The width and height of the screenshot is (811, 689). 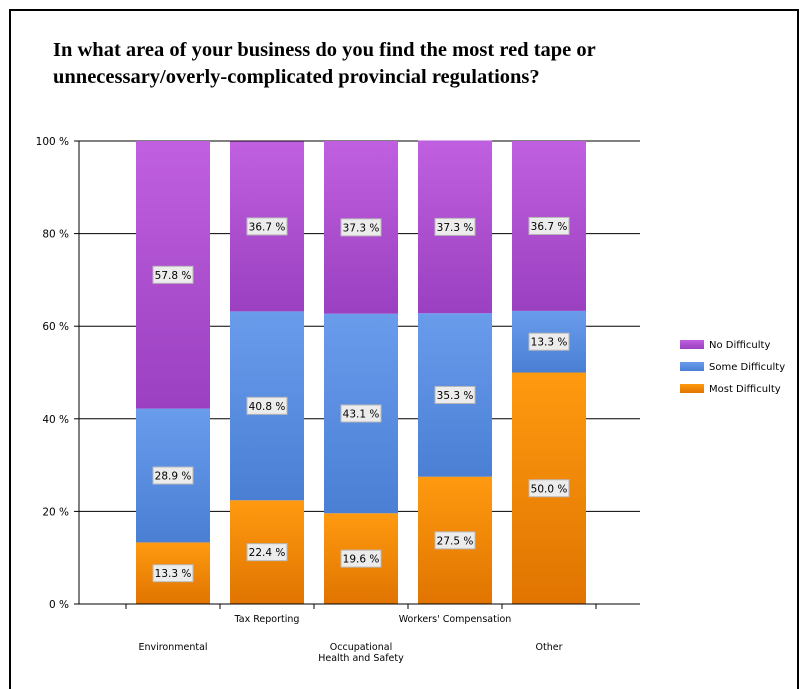 I want to click on legend-label: Most Difficulty, so click(x=745, y=389).